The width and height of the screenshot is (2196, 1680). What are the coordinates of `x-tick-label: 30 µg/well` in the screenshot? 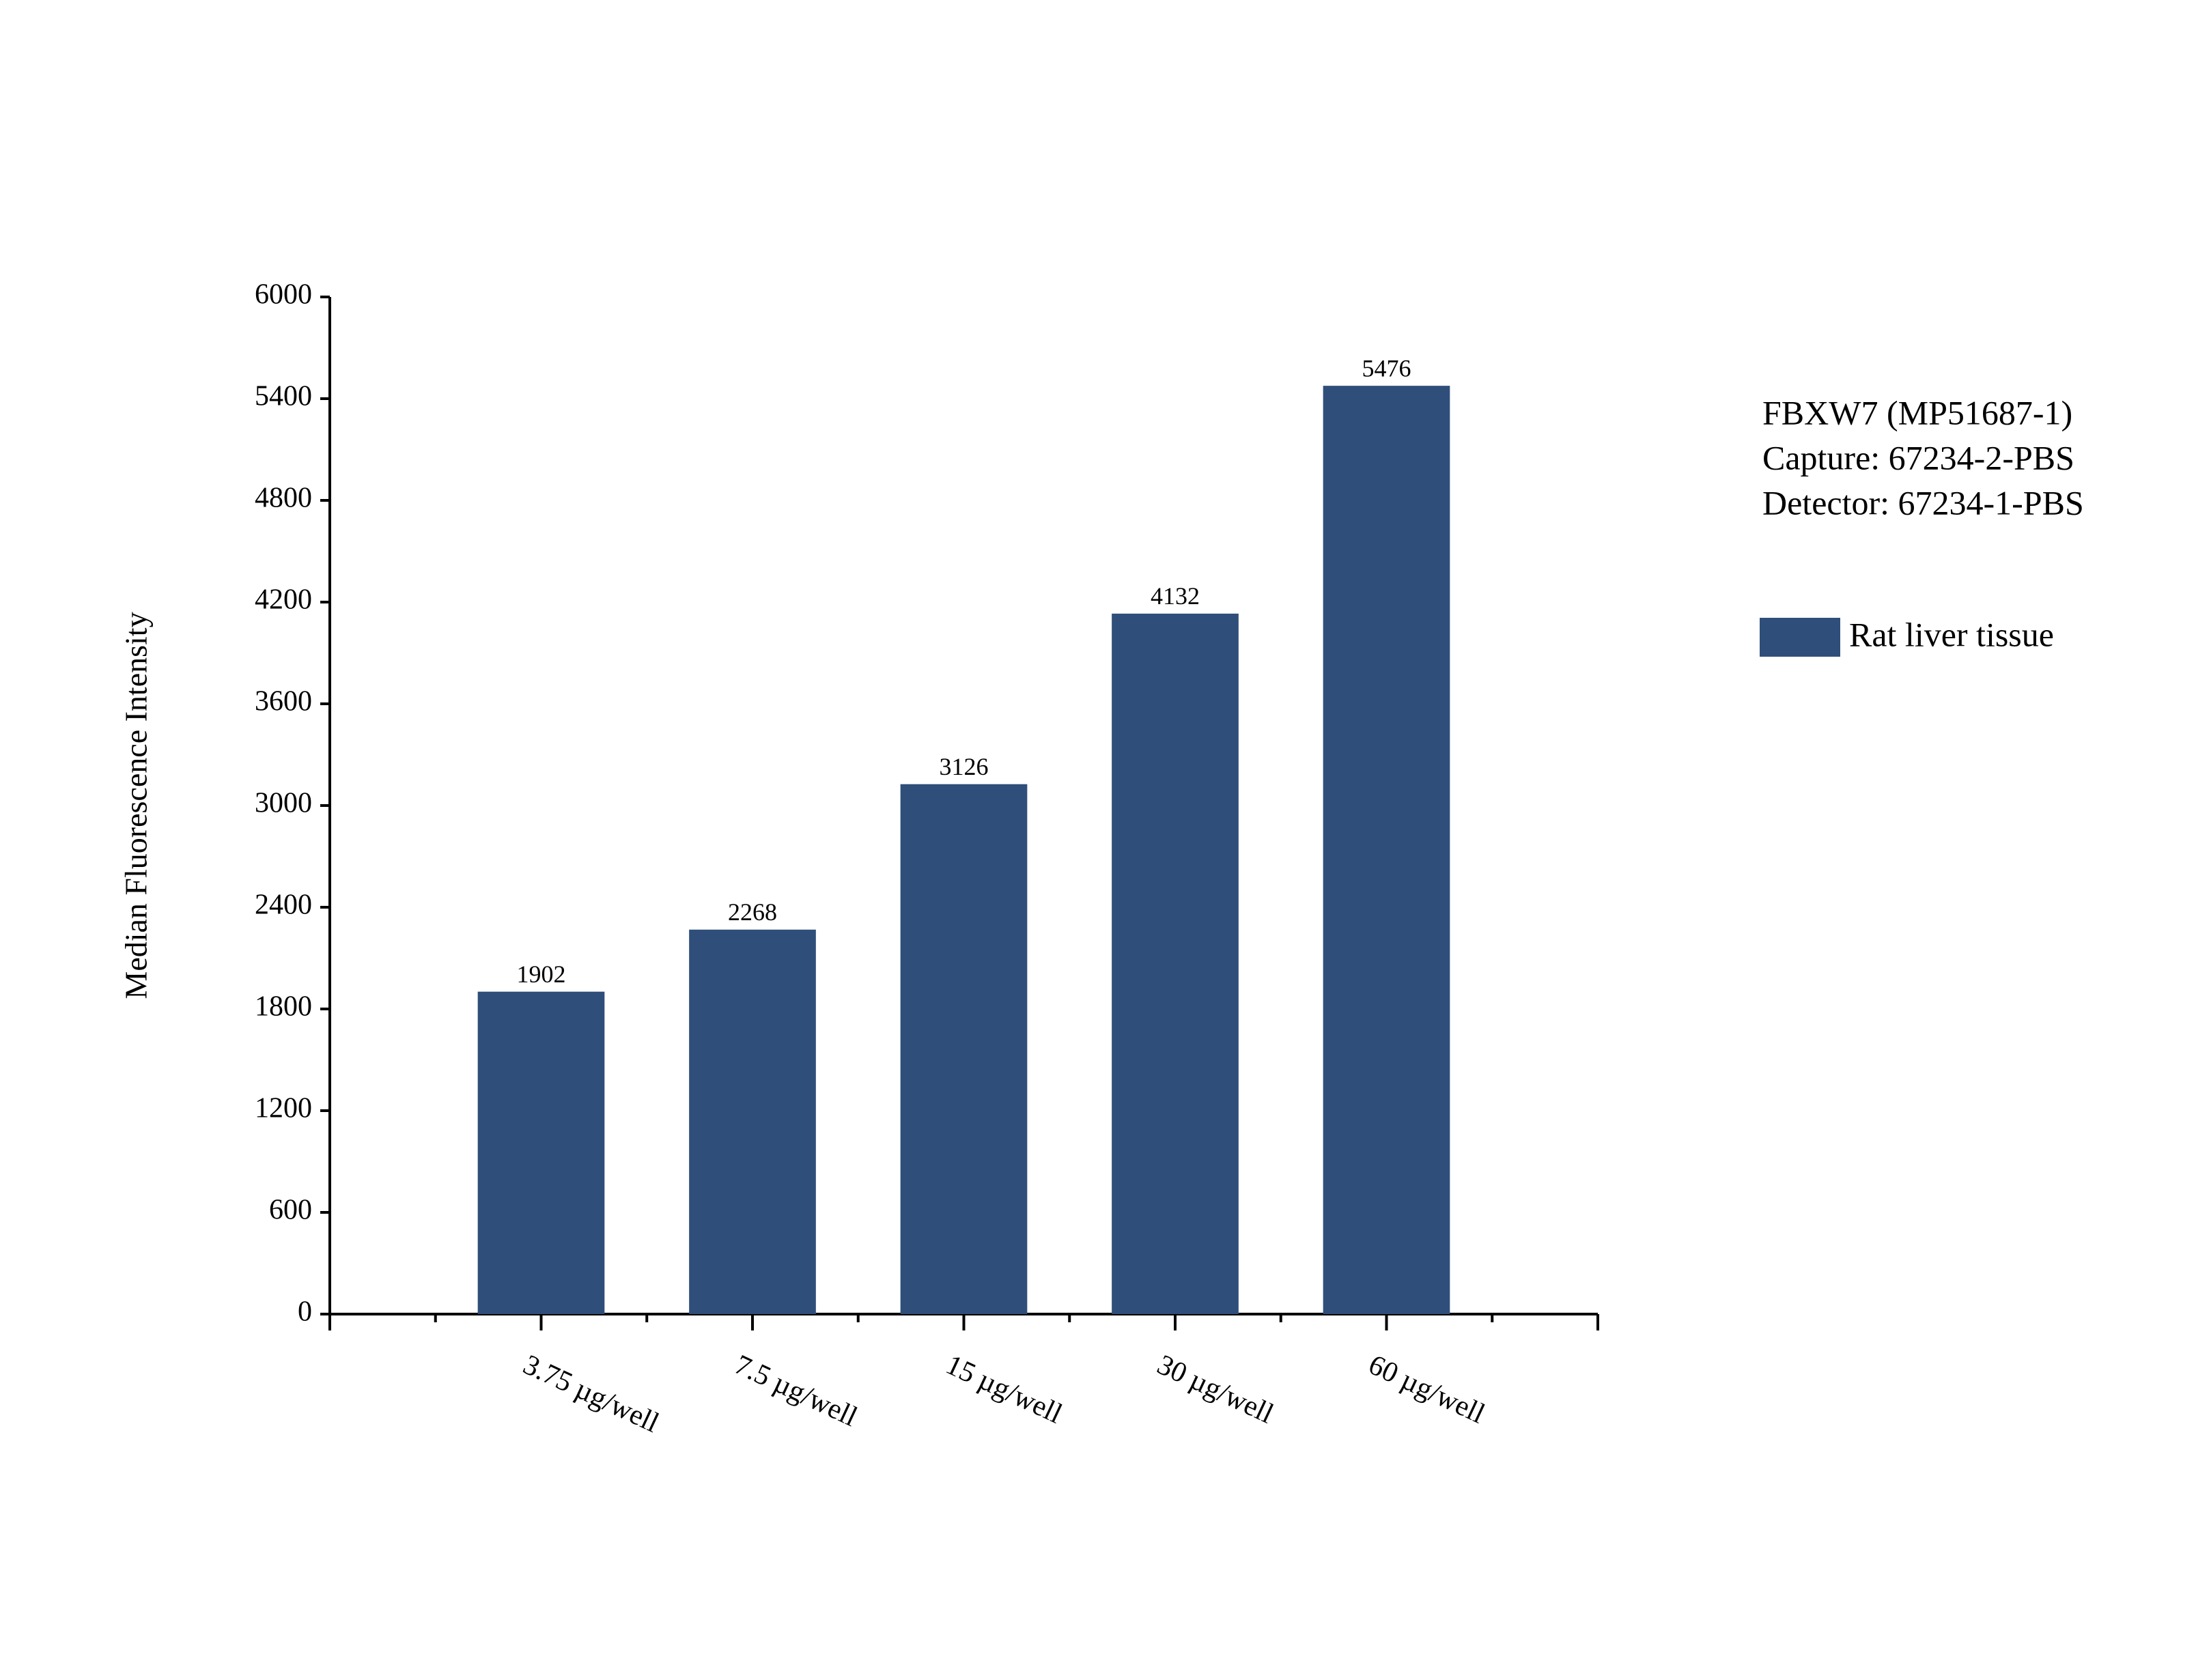 It's located at (1215, 1389).